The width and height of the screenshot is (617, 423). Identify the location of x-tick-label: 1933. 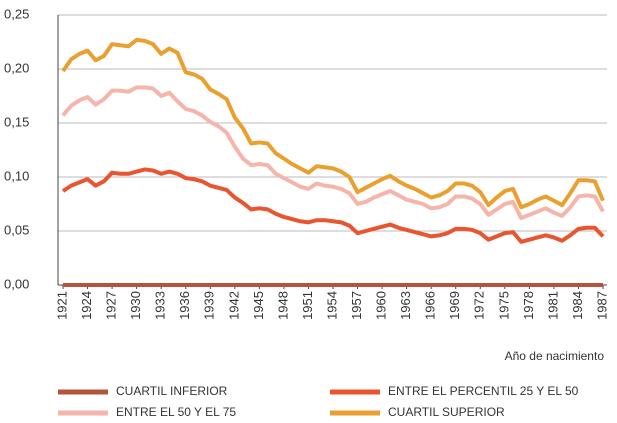
(160, 305).